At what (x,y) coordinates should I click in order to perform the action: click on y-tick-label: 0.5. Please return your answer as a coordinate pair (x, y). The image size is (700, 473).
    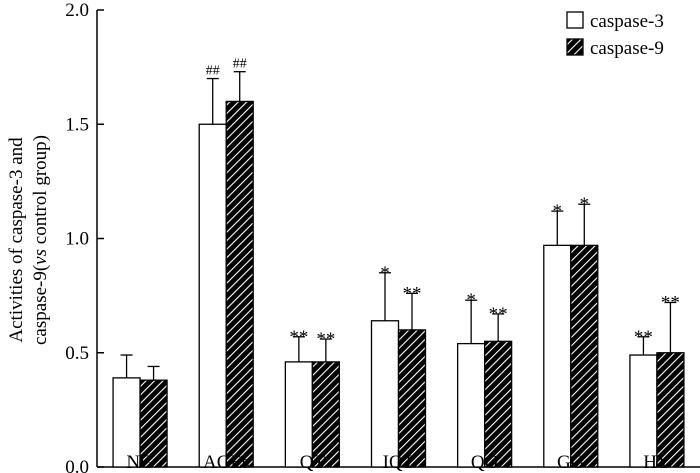
    Looking at the image, I should click on (77, 353).